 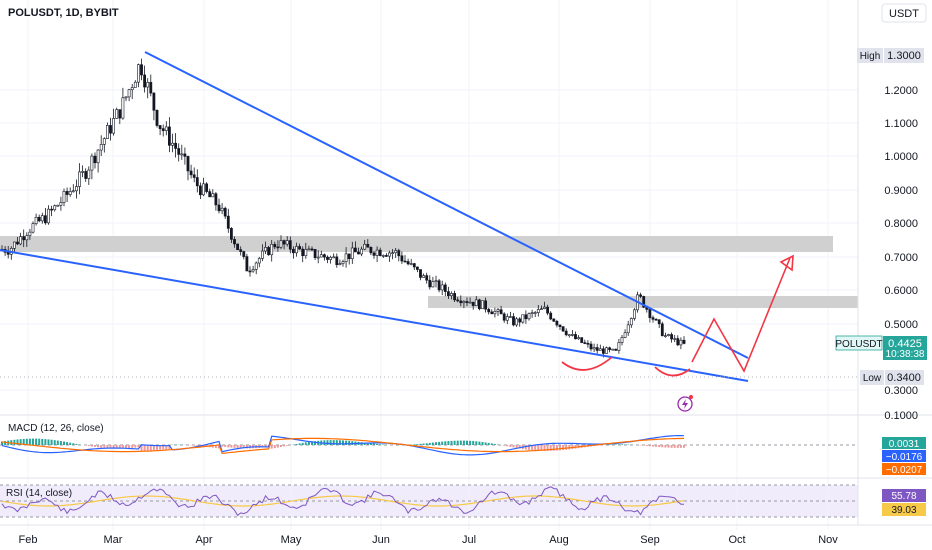 What do you see at coordinates (381, 540) in the screenshot?
I see `month-tick: Jun` at bounding box center [381, 540].